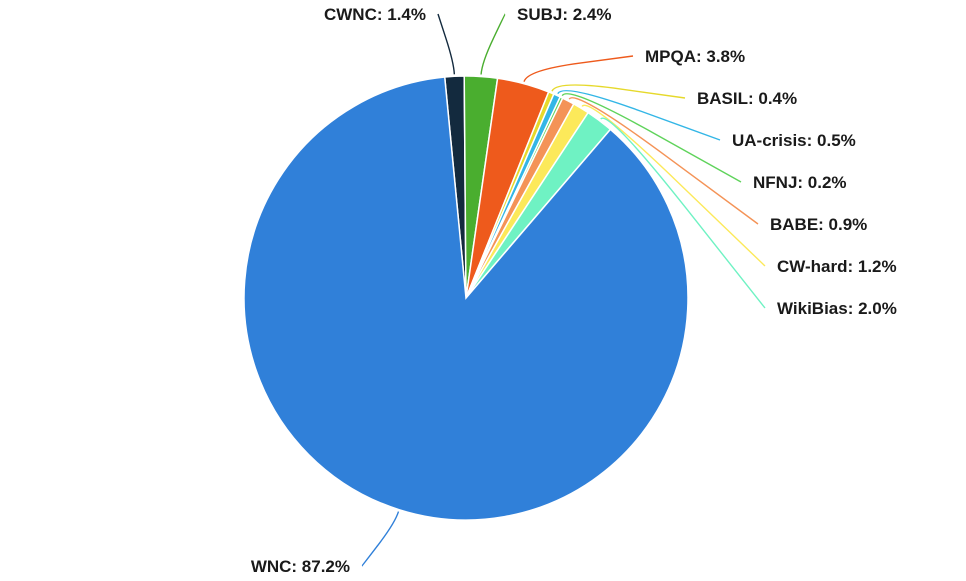 The height and width of the screenshot is (581, 966). What do you see at coordinates (800, 182) in the screenshot?
I see `slice-label-nfnj: NFNJ: 0.2%` at bounding box center [800, 182].